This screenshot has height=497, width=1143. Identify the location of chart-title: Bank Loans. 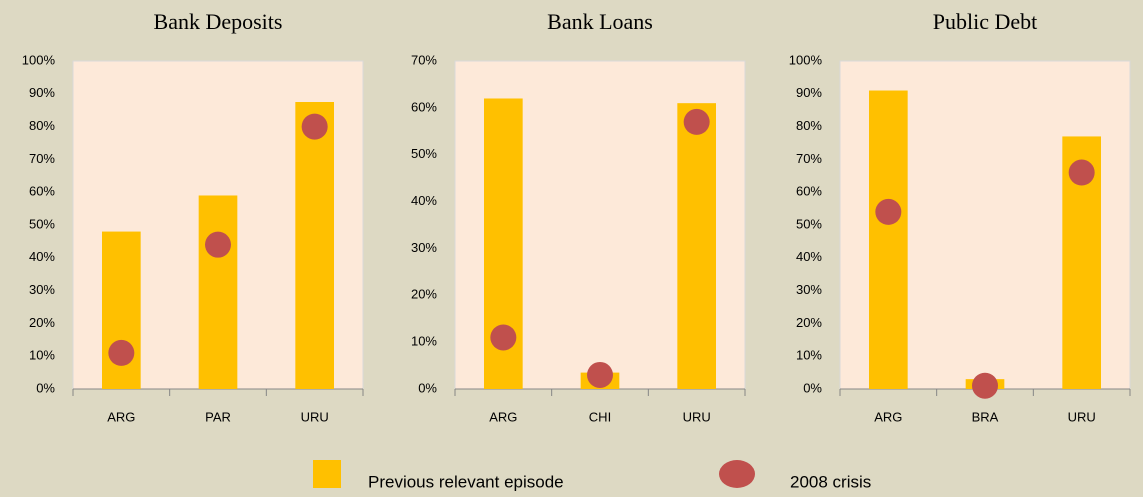
(600, 21).